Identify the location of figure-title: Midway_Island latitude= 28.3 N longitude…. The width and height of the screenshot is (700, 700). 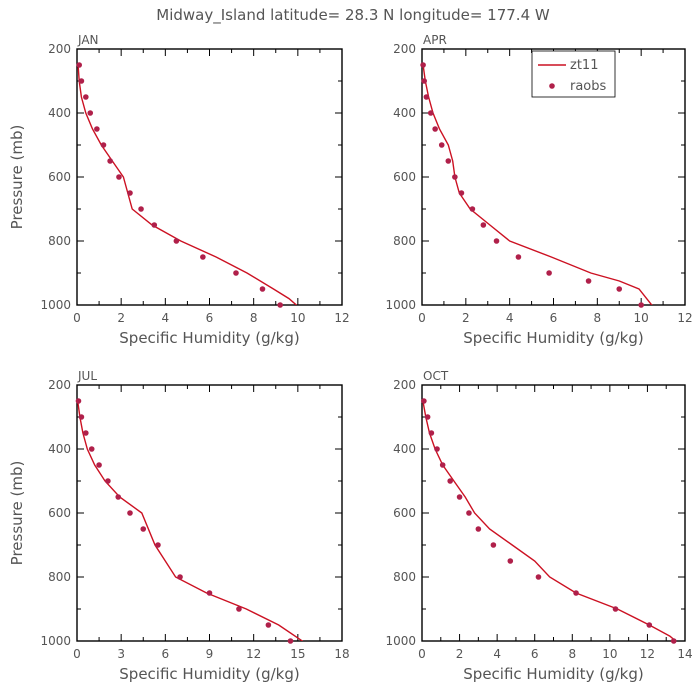
(353, 15).